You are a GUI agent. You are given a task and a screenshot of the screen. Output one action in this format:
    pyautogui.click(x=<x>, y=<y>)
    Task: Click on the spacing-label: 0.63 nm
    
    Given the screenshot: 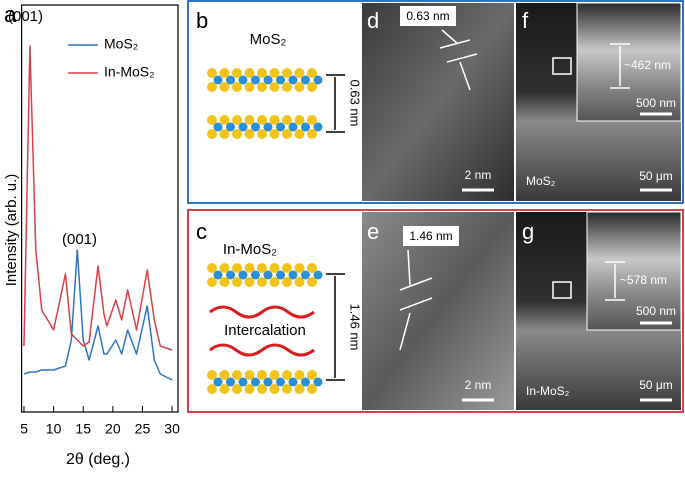 What is the action you would take?
    pyautogui.click(x=355, y=103)
    